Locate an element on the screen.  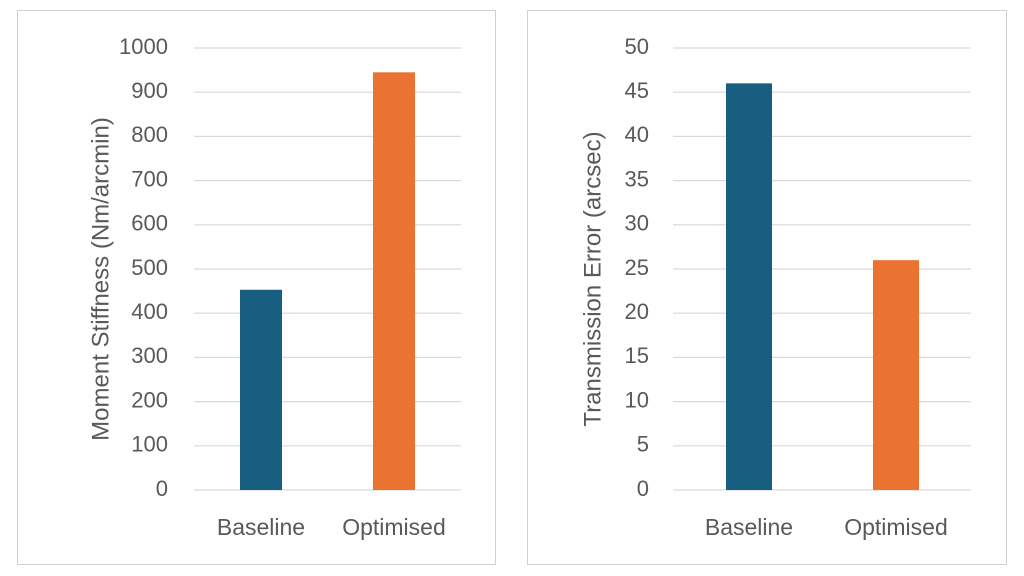
y-tick-label: 200 is located at coordinates (149, 399).